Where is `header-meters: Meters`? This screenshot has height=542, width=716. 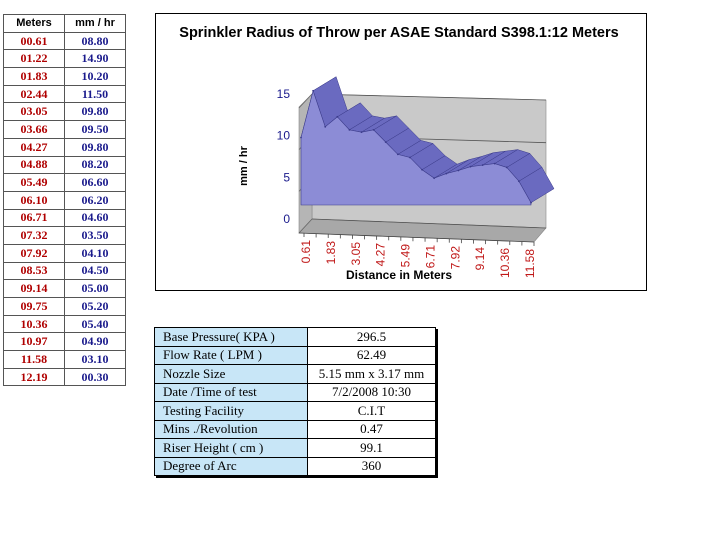
header-meters: Meters is located at coordinates (34, 23).